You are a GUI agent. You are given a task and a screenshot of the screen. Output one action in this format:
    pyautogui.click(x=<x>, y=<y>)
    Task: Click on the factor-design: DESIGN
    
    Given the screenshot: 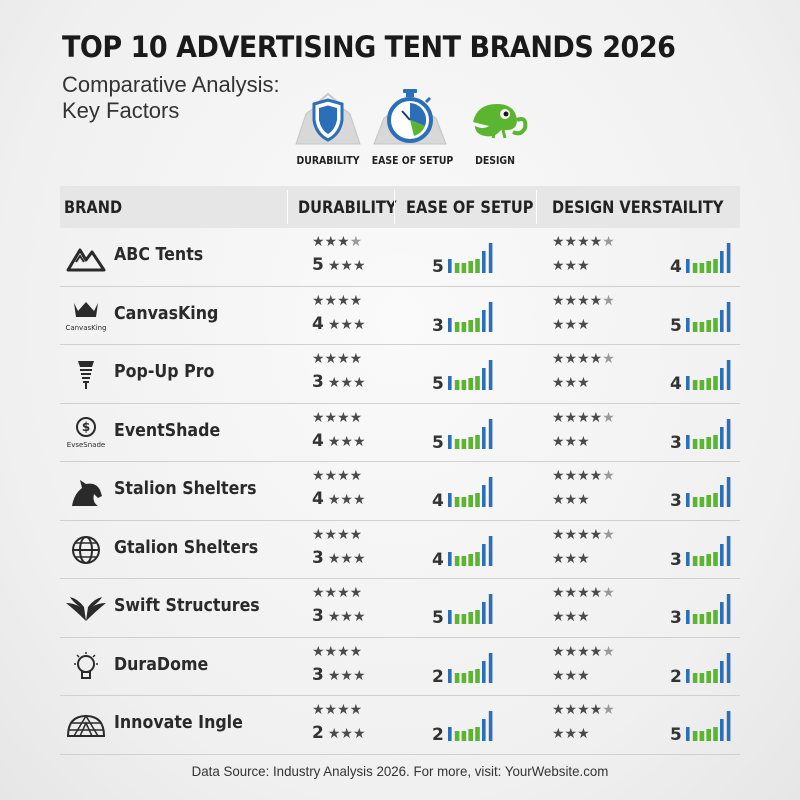 What is the action you would take?
    pyautogui.click(x=495, y=126)
    